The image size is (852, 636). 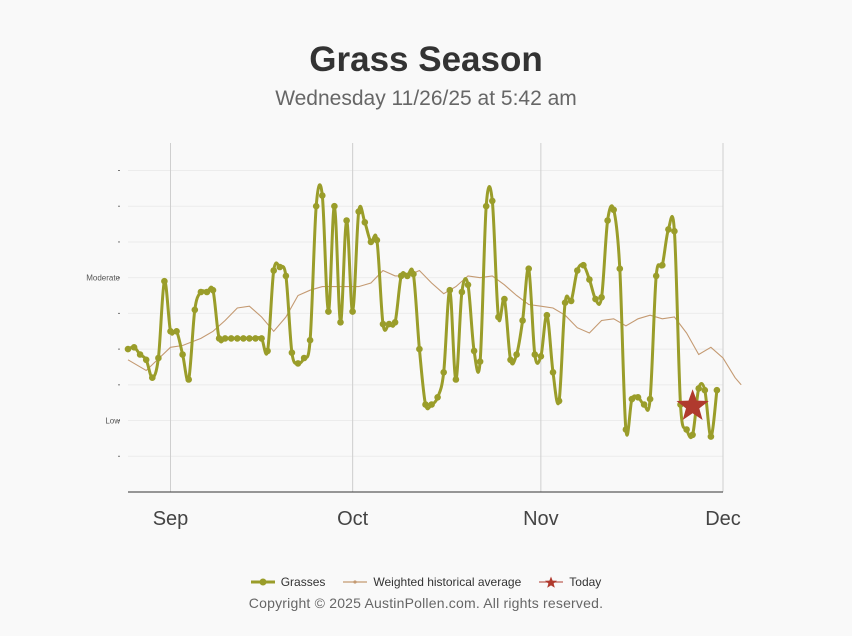 I want to click on legend-grasses-swatch, so click(x=262, y=582).